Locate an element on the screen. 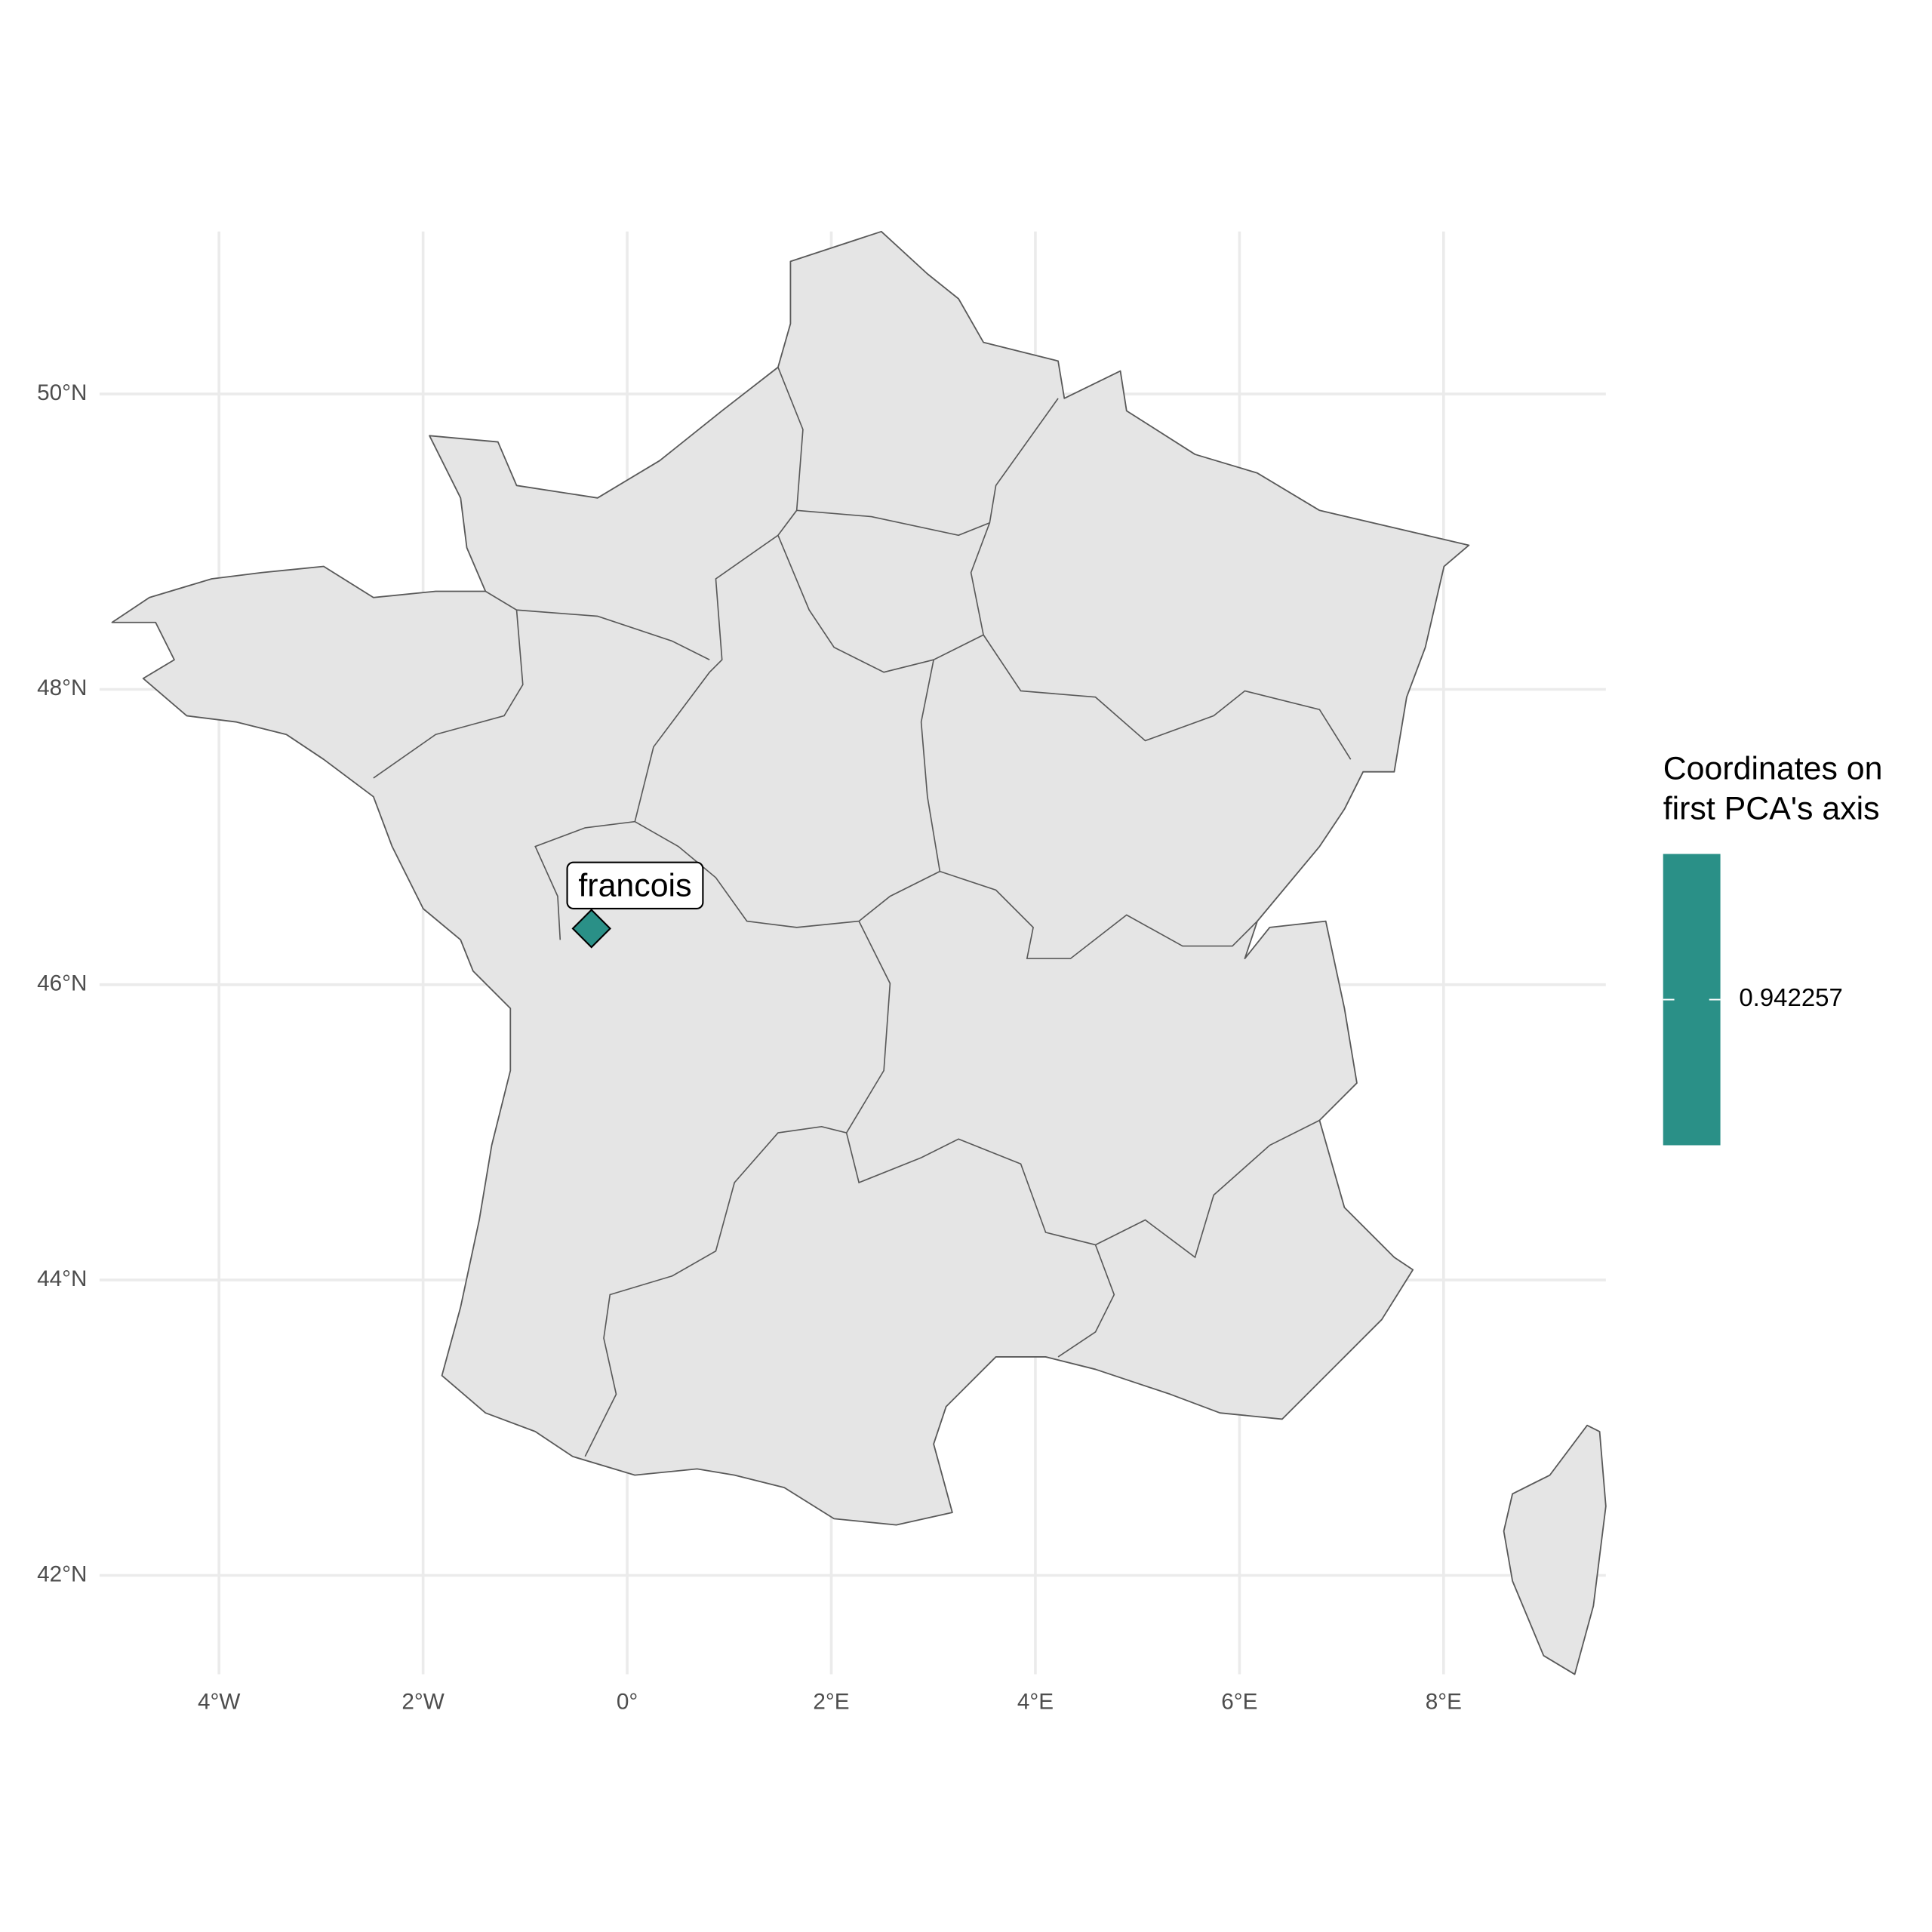 The height and width of the screenshot is (1932, 1932). legend-title: Coordinates on is located at coordinates (1773, 769).